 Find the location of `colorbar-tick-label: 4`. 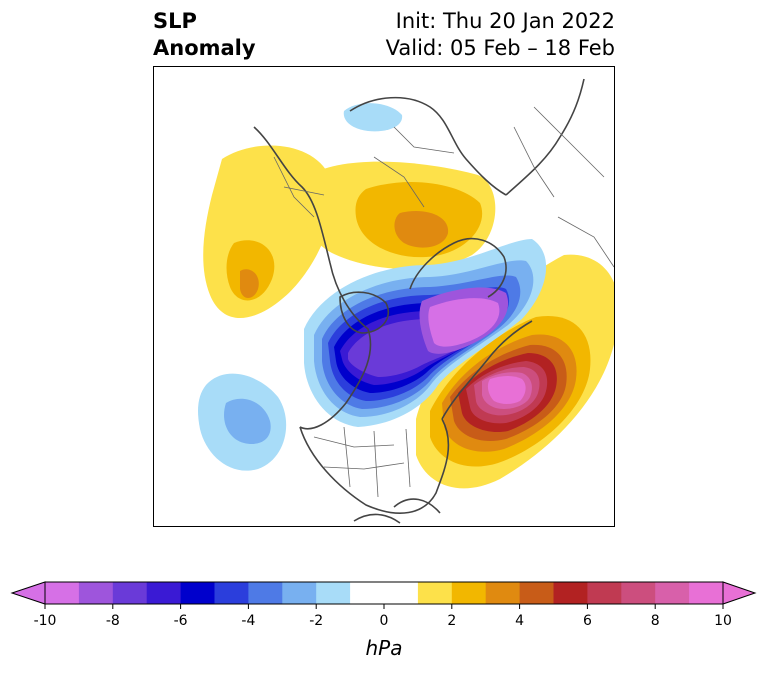

colorbar-tick-label: 4 is located at coordinates (519, 621).